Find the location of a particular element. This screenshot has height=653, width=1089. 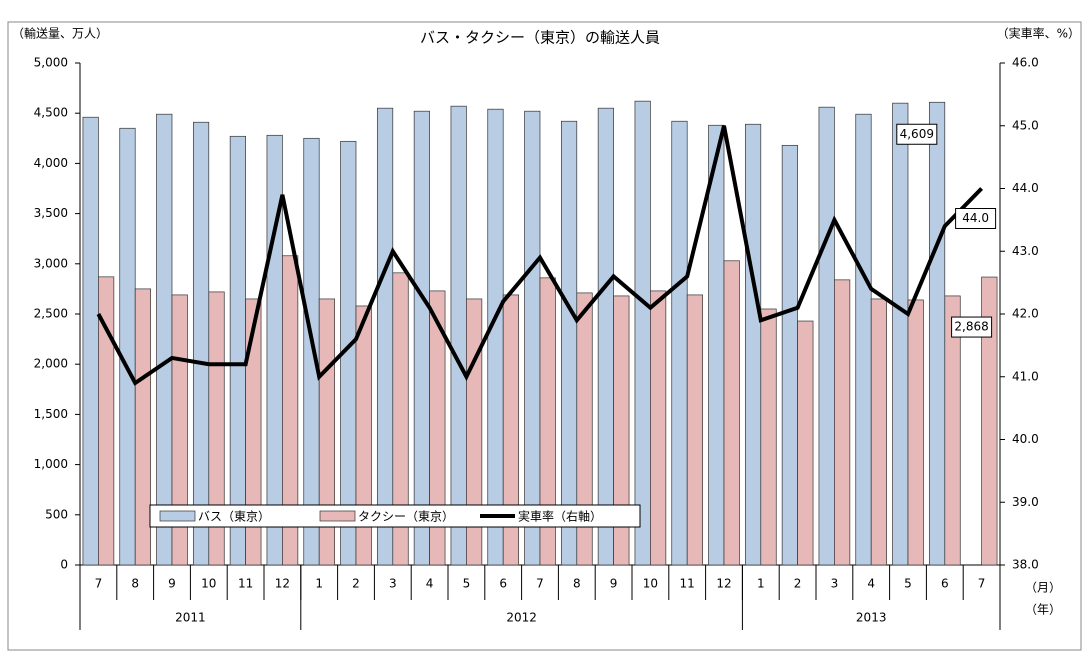

year-label: 2011 is located at coordinates (190, 618).